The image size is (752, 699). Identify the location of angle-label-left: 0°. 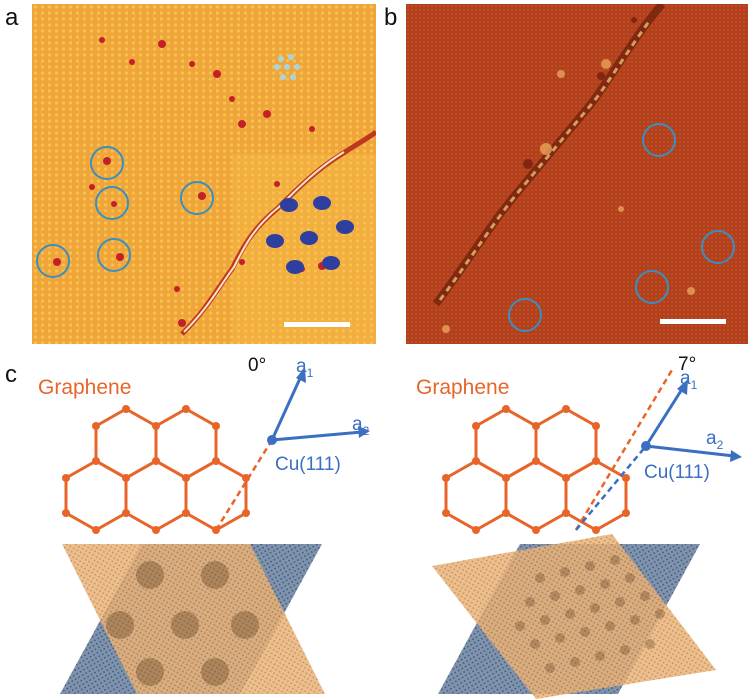
(257, 365).